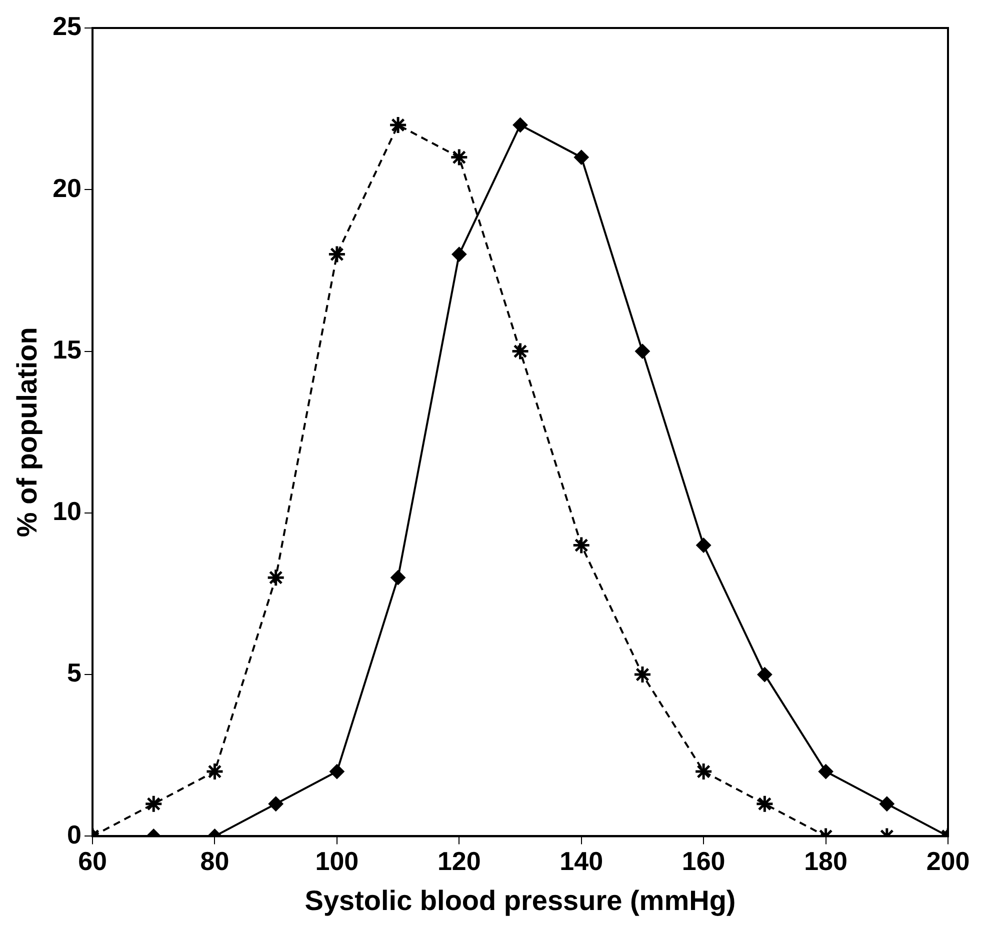 Image resolution: width=991 pixels, height=937 pixels. I want to click on y-tick-label: 5, so click(74, 673).